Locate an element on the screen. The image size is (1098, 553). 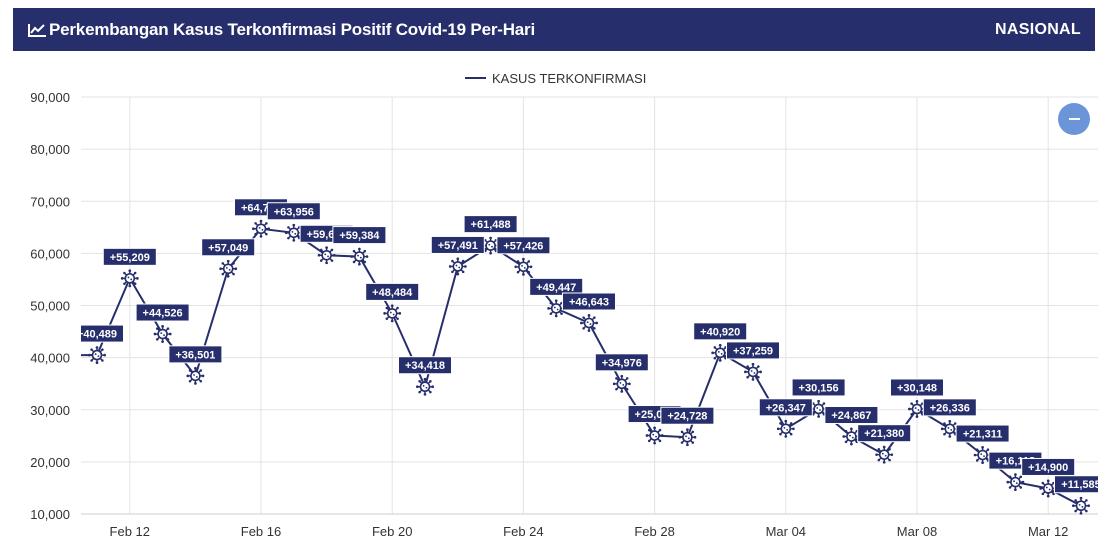
data-label: +34,976 is located at coordinates (621, 362).